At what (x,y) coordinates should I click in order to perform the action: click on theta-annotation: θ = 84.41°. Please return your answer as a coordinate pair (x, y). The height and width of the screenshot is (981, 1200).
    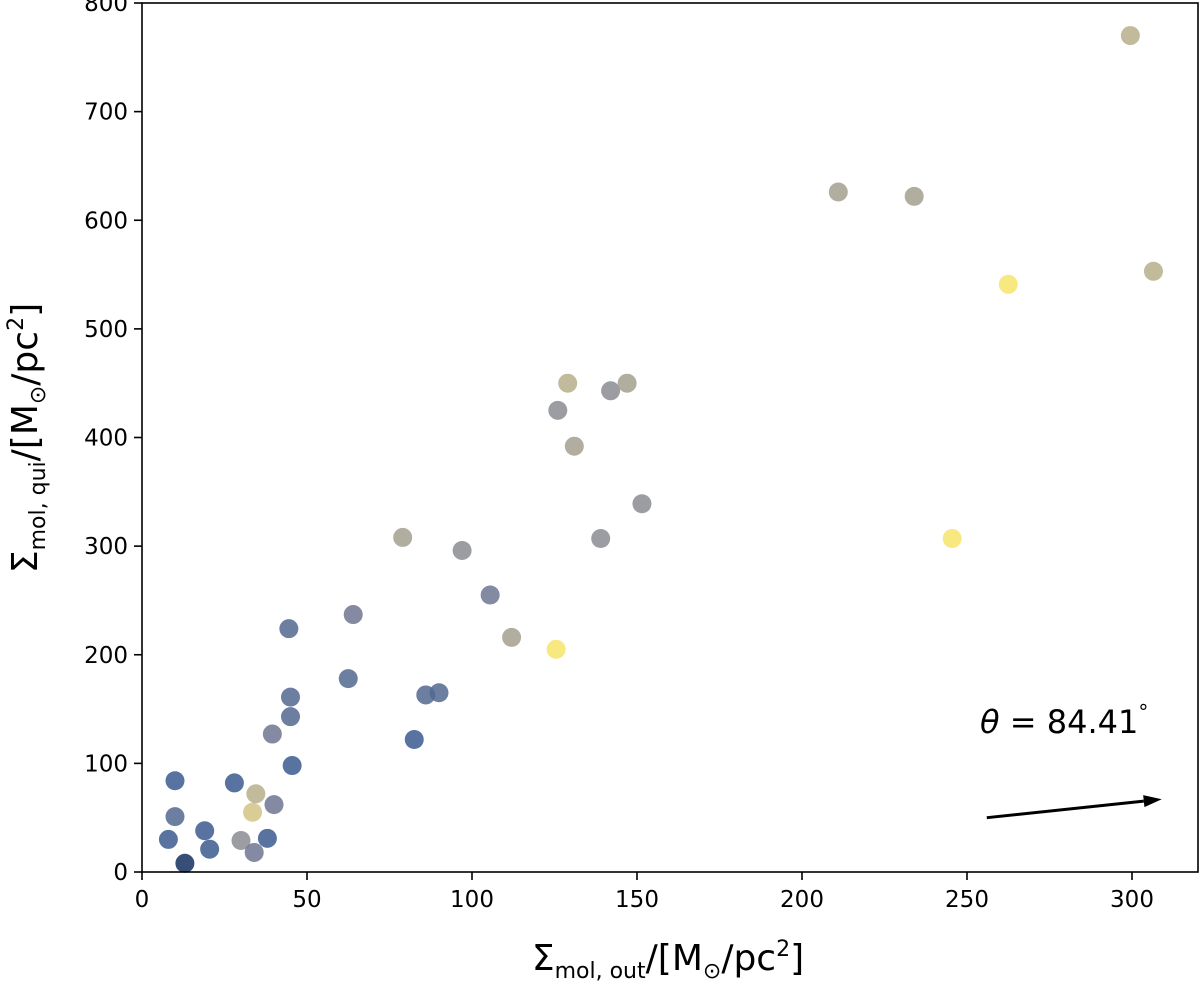
    Looking at the image, I should click on (1064, 720).